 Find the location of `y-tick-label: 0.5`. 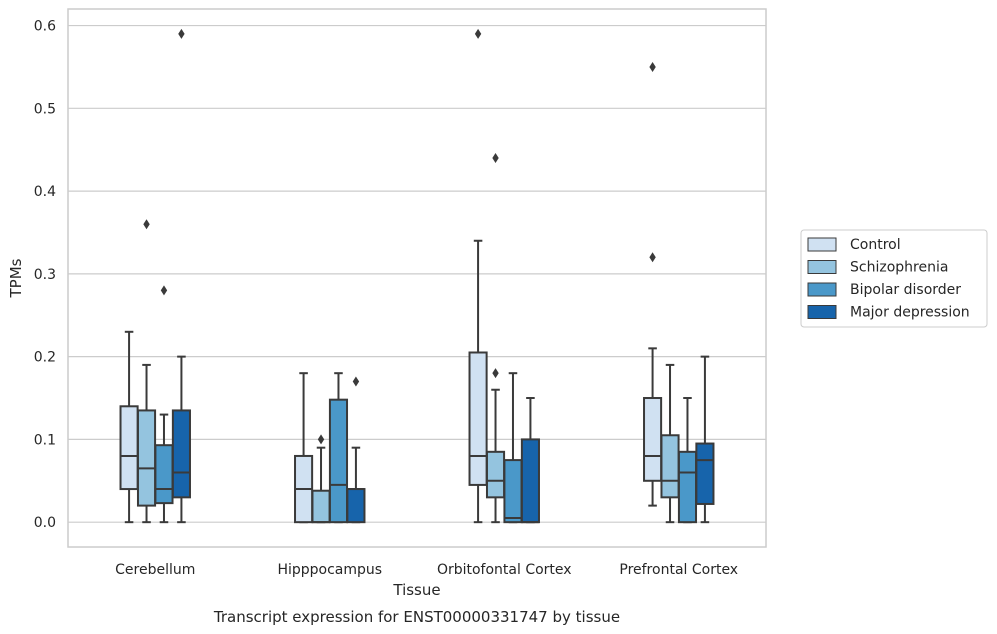

y-tick-label: 0.5 is located at coordinates (45, 109).